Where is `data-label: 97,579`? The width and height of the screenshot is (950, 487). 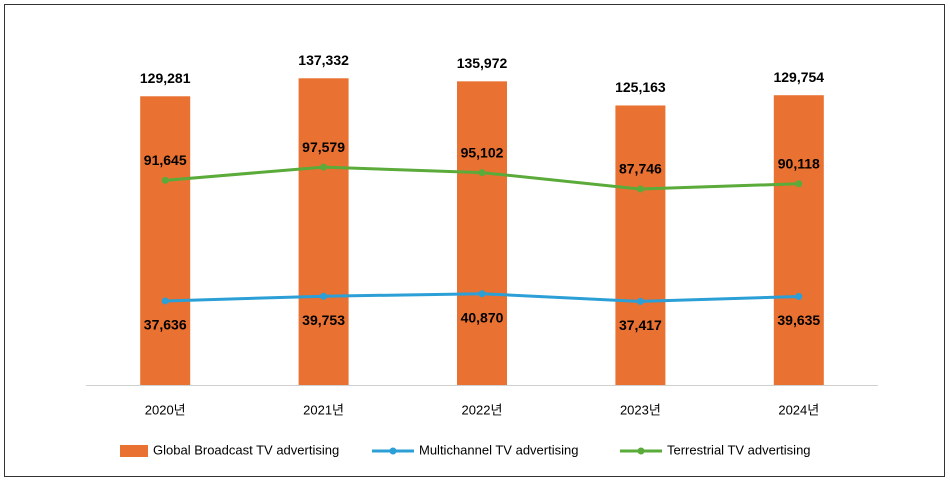
data-label: 97,579 is located at coordinates (323, 147).